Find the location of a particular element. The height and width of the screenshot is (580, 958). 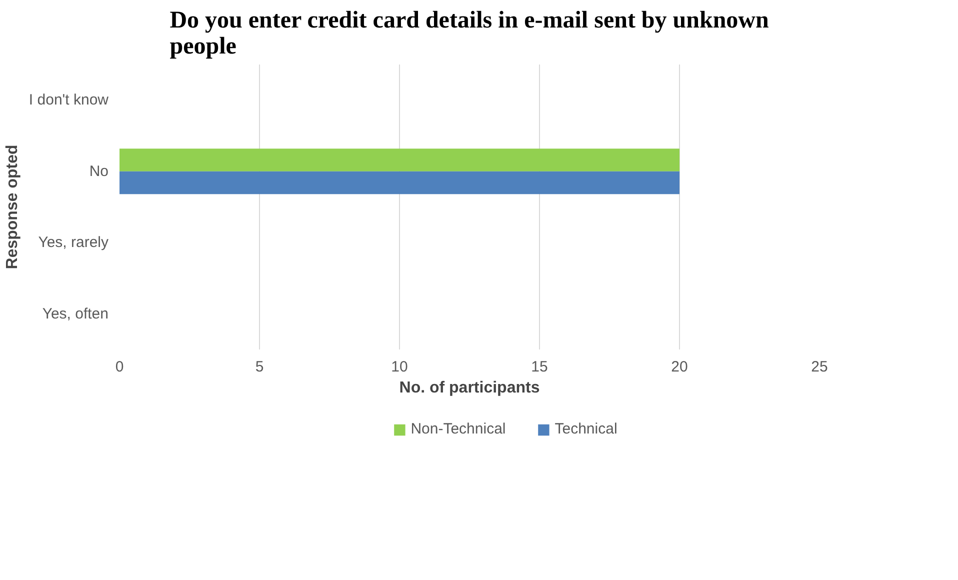

x-tick-label: 25 is located at coordinates (819, 367).